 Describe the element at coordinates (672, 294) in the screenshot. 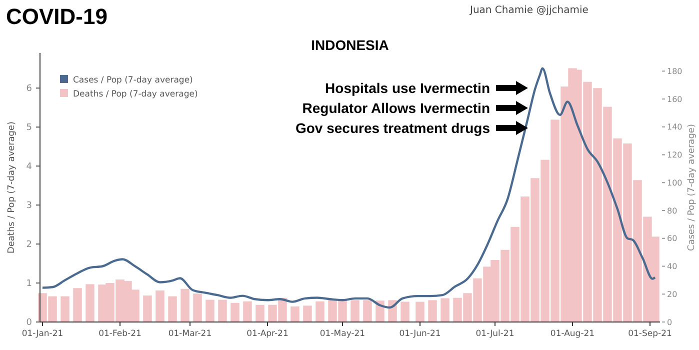

I see `y2-tick-label: 20` at that location.